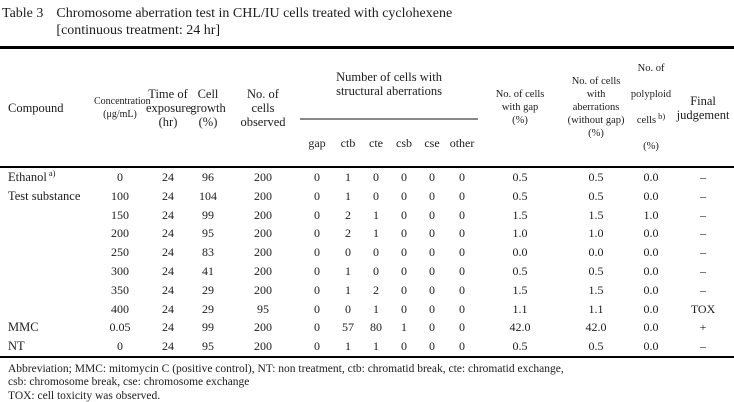  I want to click on cell-growth: 83, so click(208, 252).